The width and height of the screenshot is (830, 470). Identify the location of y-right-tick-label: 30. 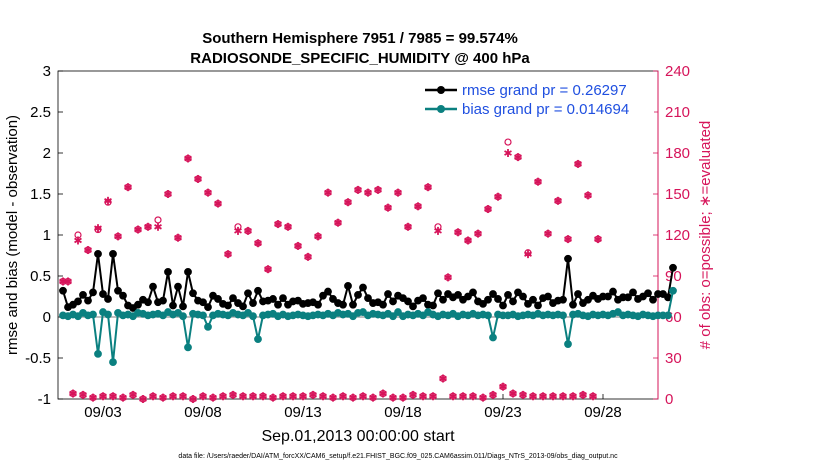
(673, 358).